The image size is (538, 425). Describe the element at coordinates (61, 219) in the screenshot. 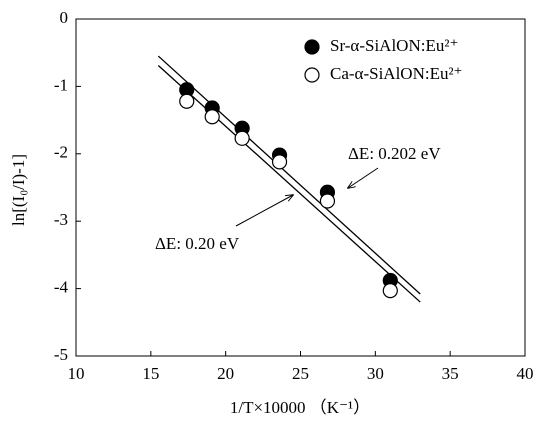

I see `y-tick-label: -3` at that location.